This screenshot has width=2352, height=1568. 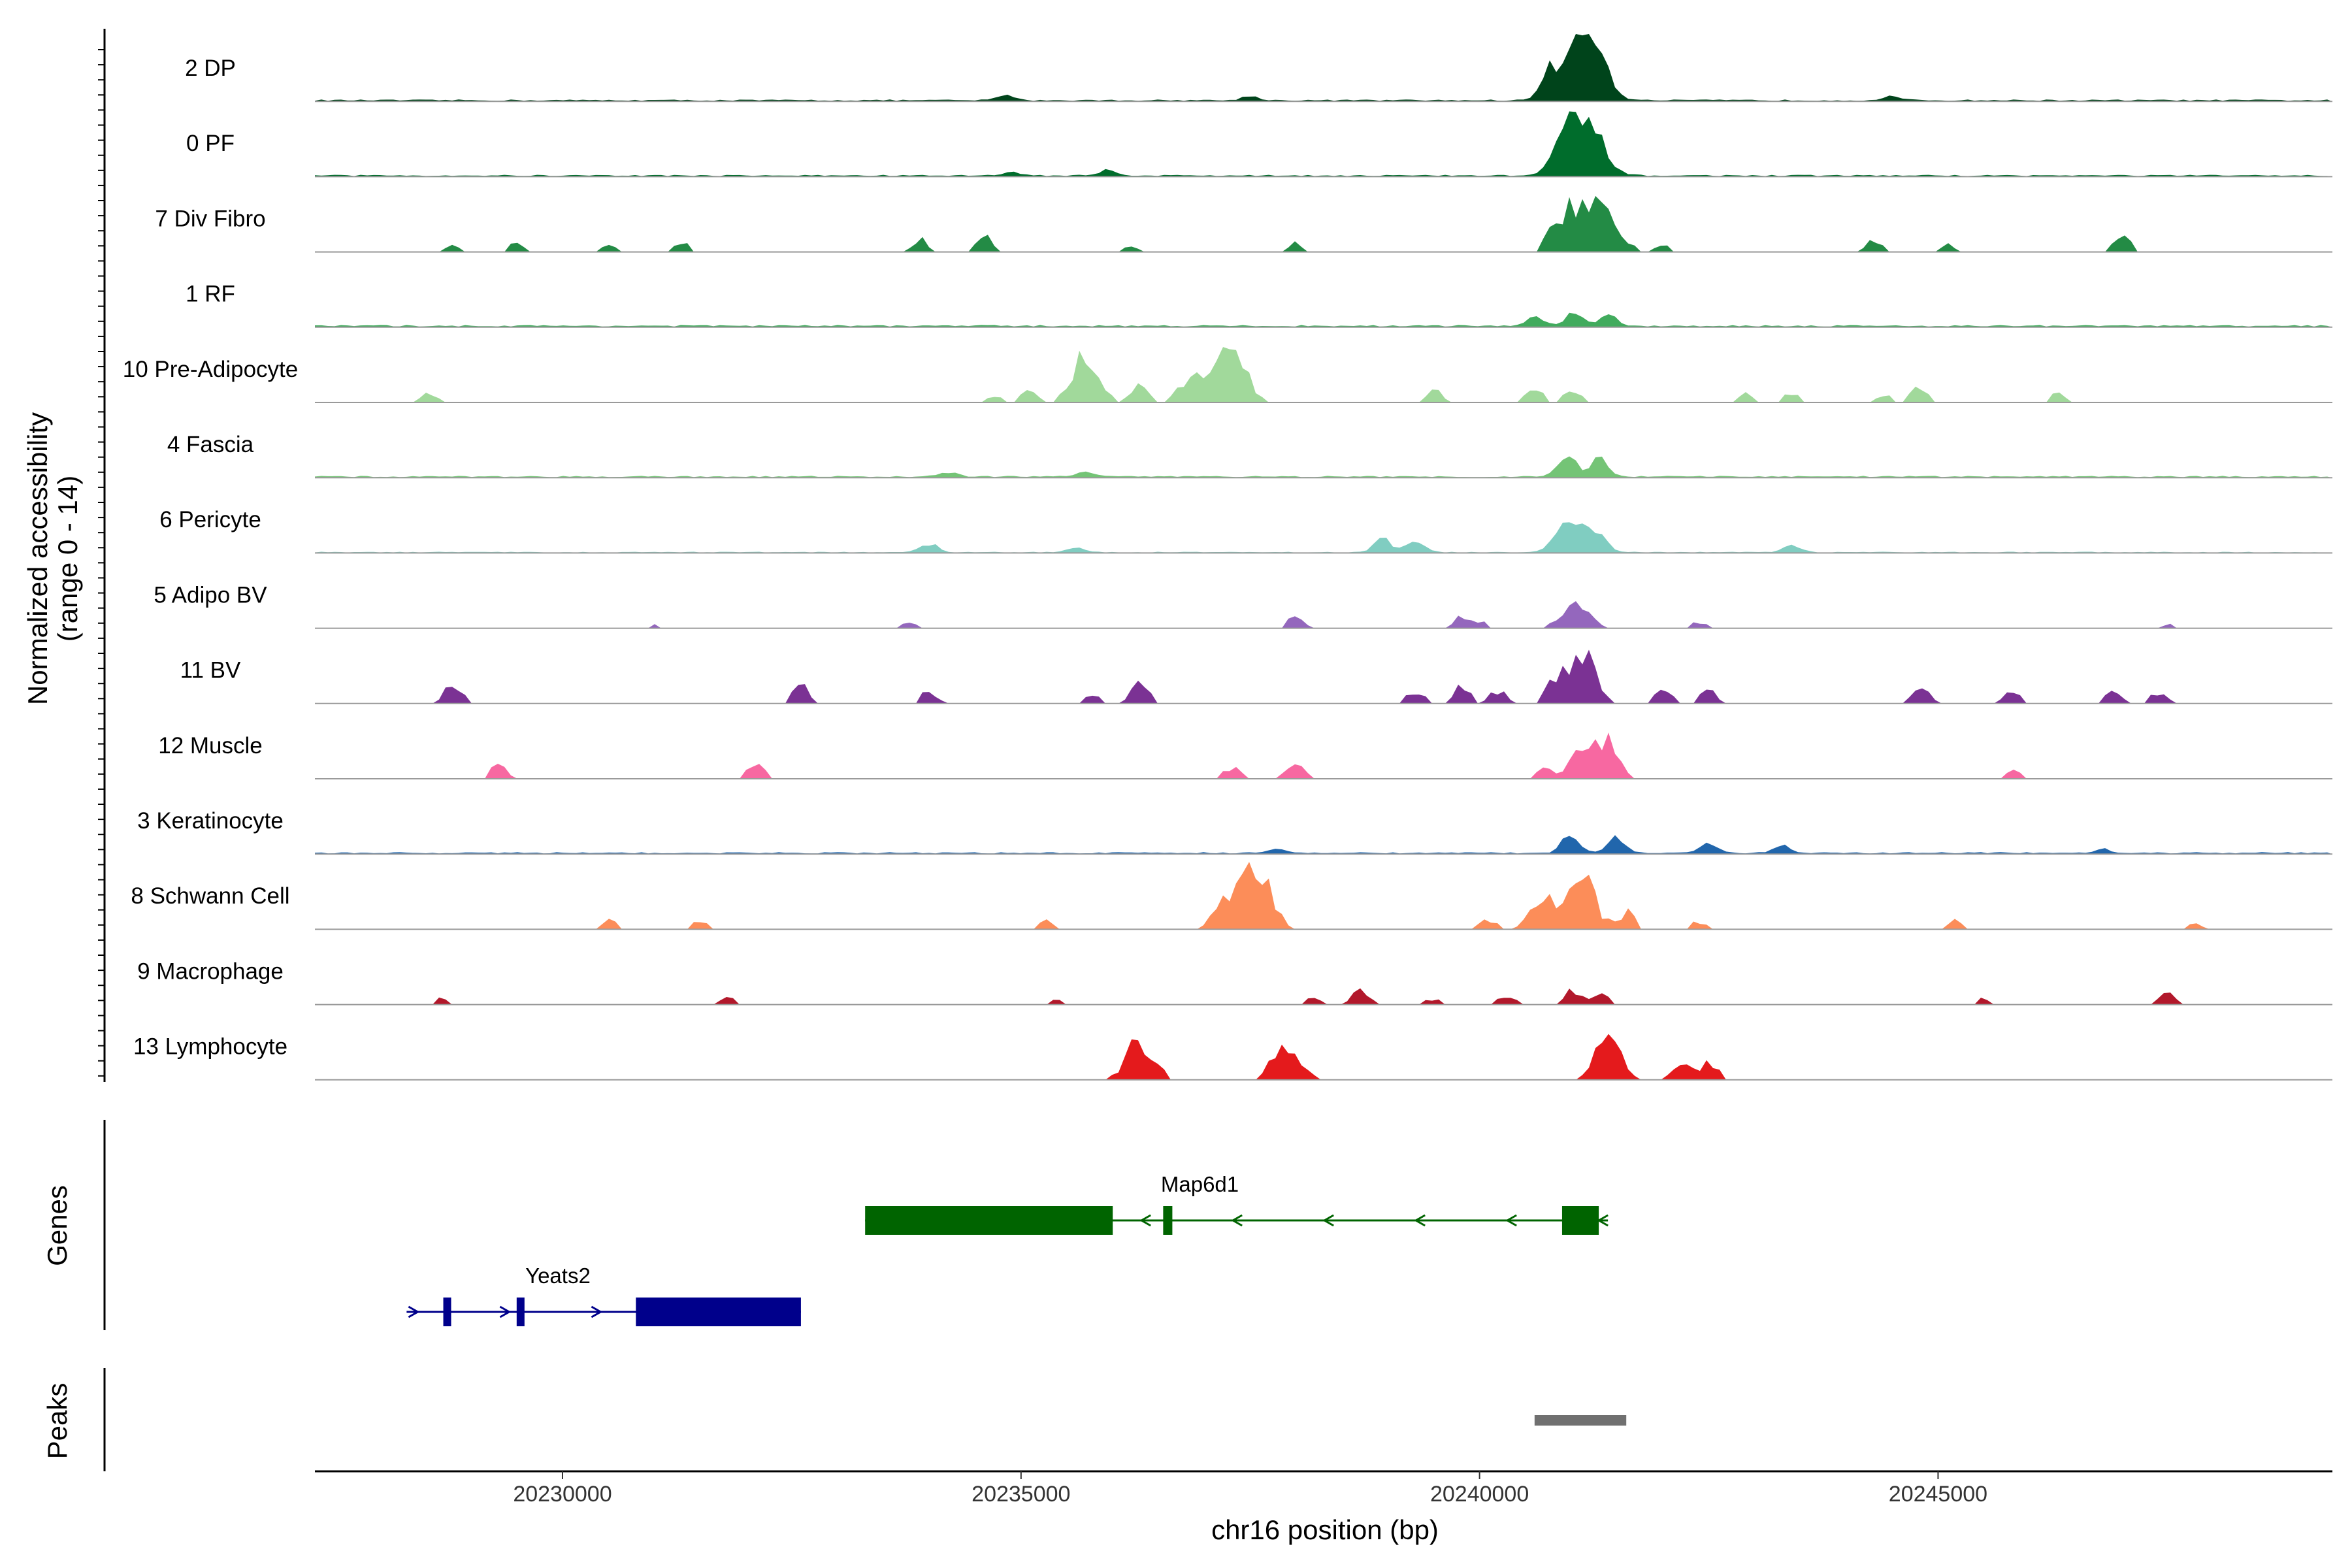 What do you see at coordinates (1234, 981) in the screenshot?
I see `track-13: 9 Macrophage` at bounding box center [1234, 981].